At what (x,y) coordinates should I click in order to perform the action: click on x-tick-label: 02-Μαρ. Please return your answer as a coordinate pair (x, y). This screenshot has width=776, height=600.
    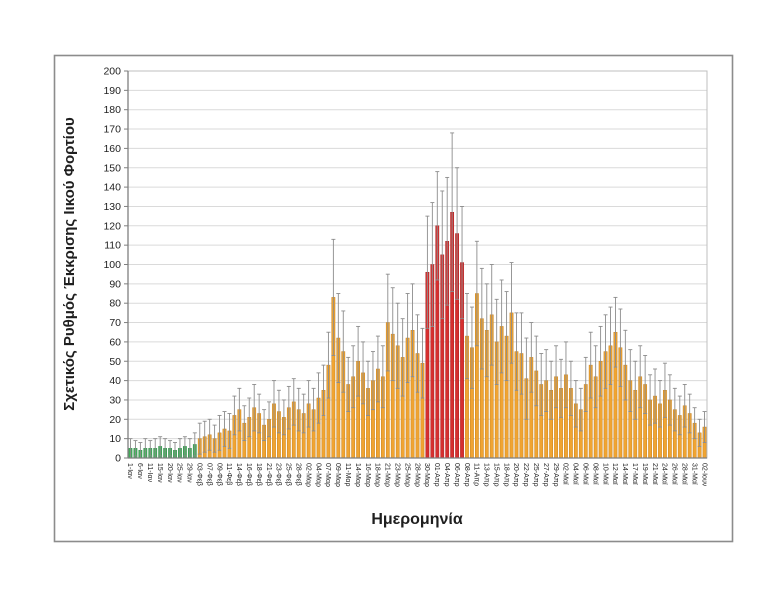
    Looking at the image, I should click on (307, 475).